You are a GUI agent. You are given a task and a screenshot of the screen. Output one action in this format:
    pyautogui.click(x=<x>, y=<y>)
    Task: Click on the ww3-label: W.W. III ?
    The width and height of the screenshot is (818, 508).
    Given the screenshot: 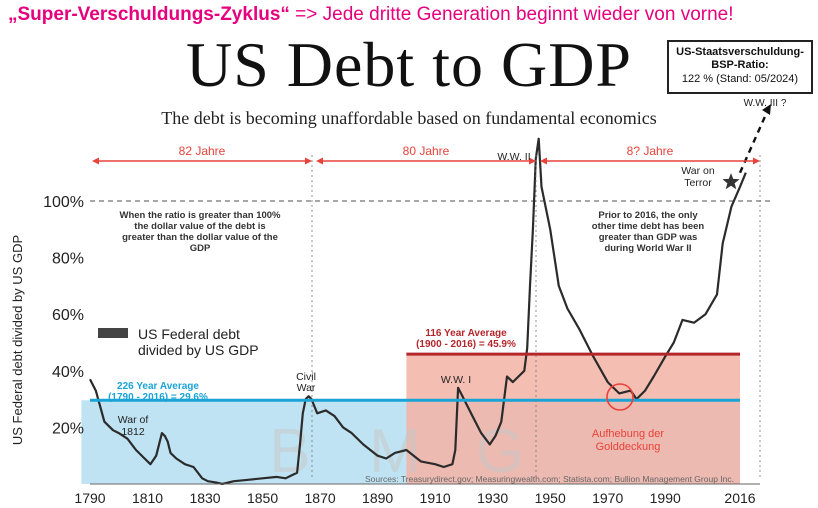 What is the action you would take?
    pyautogui.click(x=765, y=103)
    